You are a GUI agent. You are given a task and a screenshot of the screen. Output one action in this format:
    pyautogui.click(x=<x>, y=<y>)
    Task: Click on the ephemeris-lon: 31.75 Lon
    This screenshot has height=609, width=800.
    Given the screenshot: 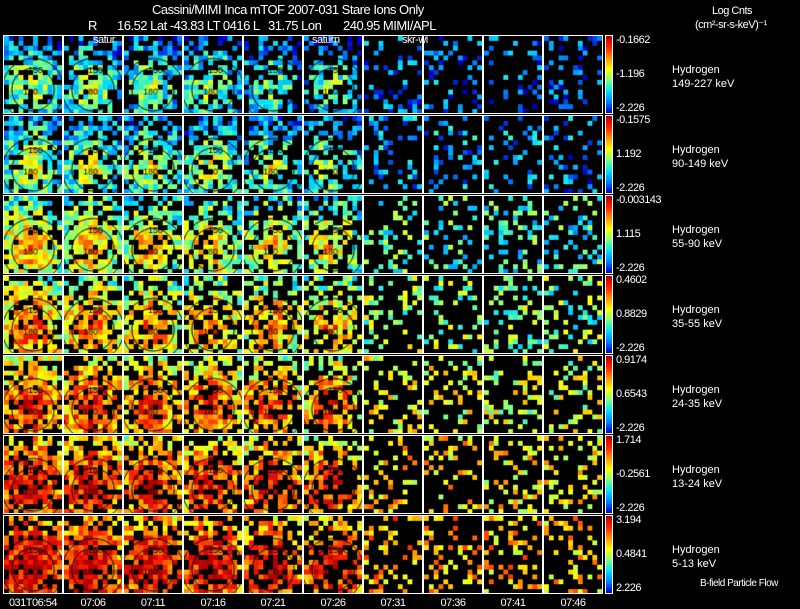 What is the action you would take?
    pyautogui.click(x=295, y=25)
    